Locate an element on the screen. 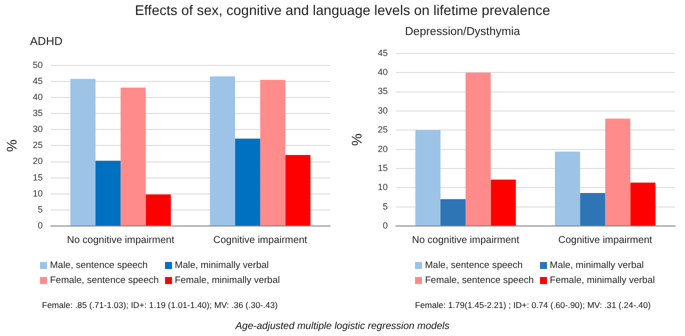  y-tick-label: 50 is located at coordinates (37, 65).